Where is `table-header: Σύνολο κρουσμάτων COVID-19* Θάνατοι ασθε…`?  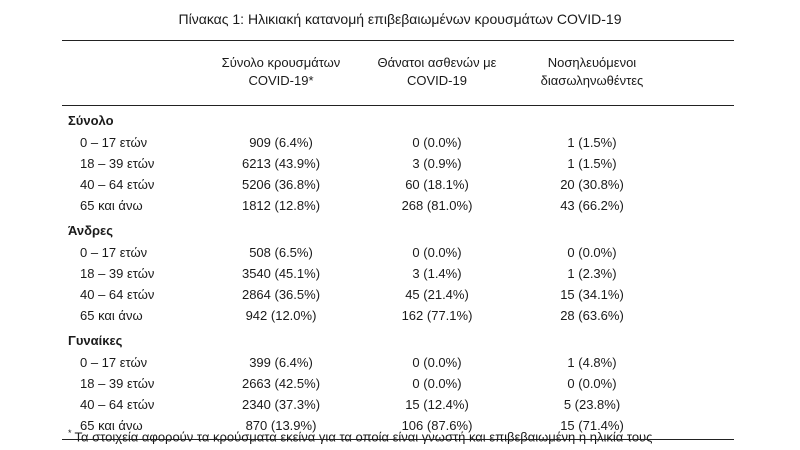
table-header: Σύνολο κρουσμάτων COVID-19* Θάνατοι ασθε… is located at coordinates (398, 73).